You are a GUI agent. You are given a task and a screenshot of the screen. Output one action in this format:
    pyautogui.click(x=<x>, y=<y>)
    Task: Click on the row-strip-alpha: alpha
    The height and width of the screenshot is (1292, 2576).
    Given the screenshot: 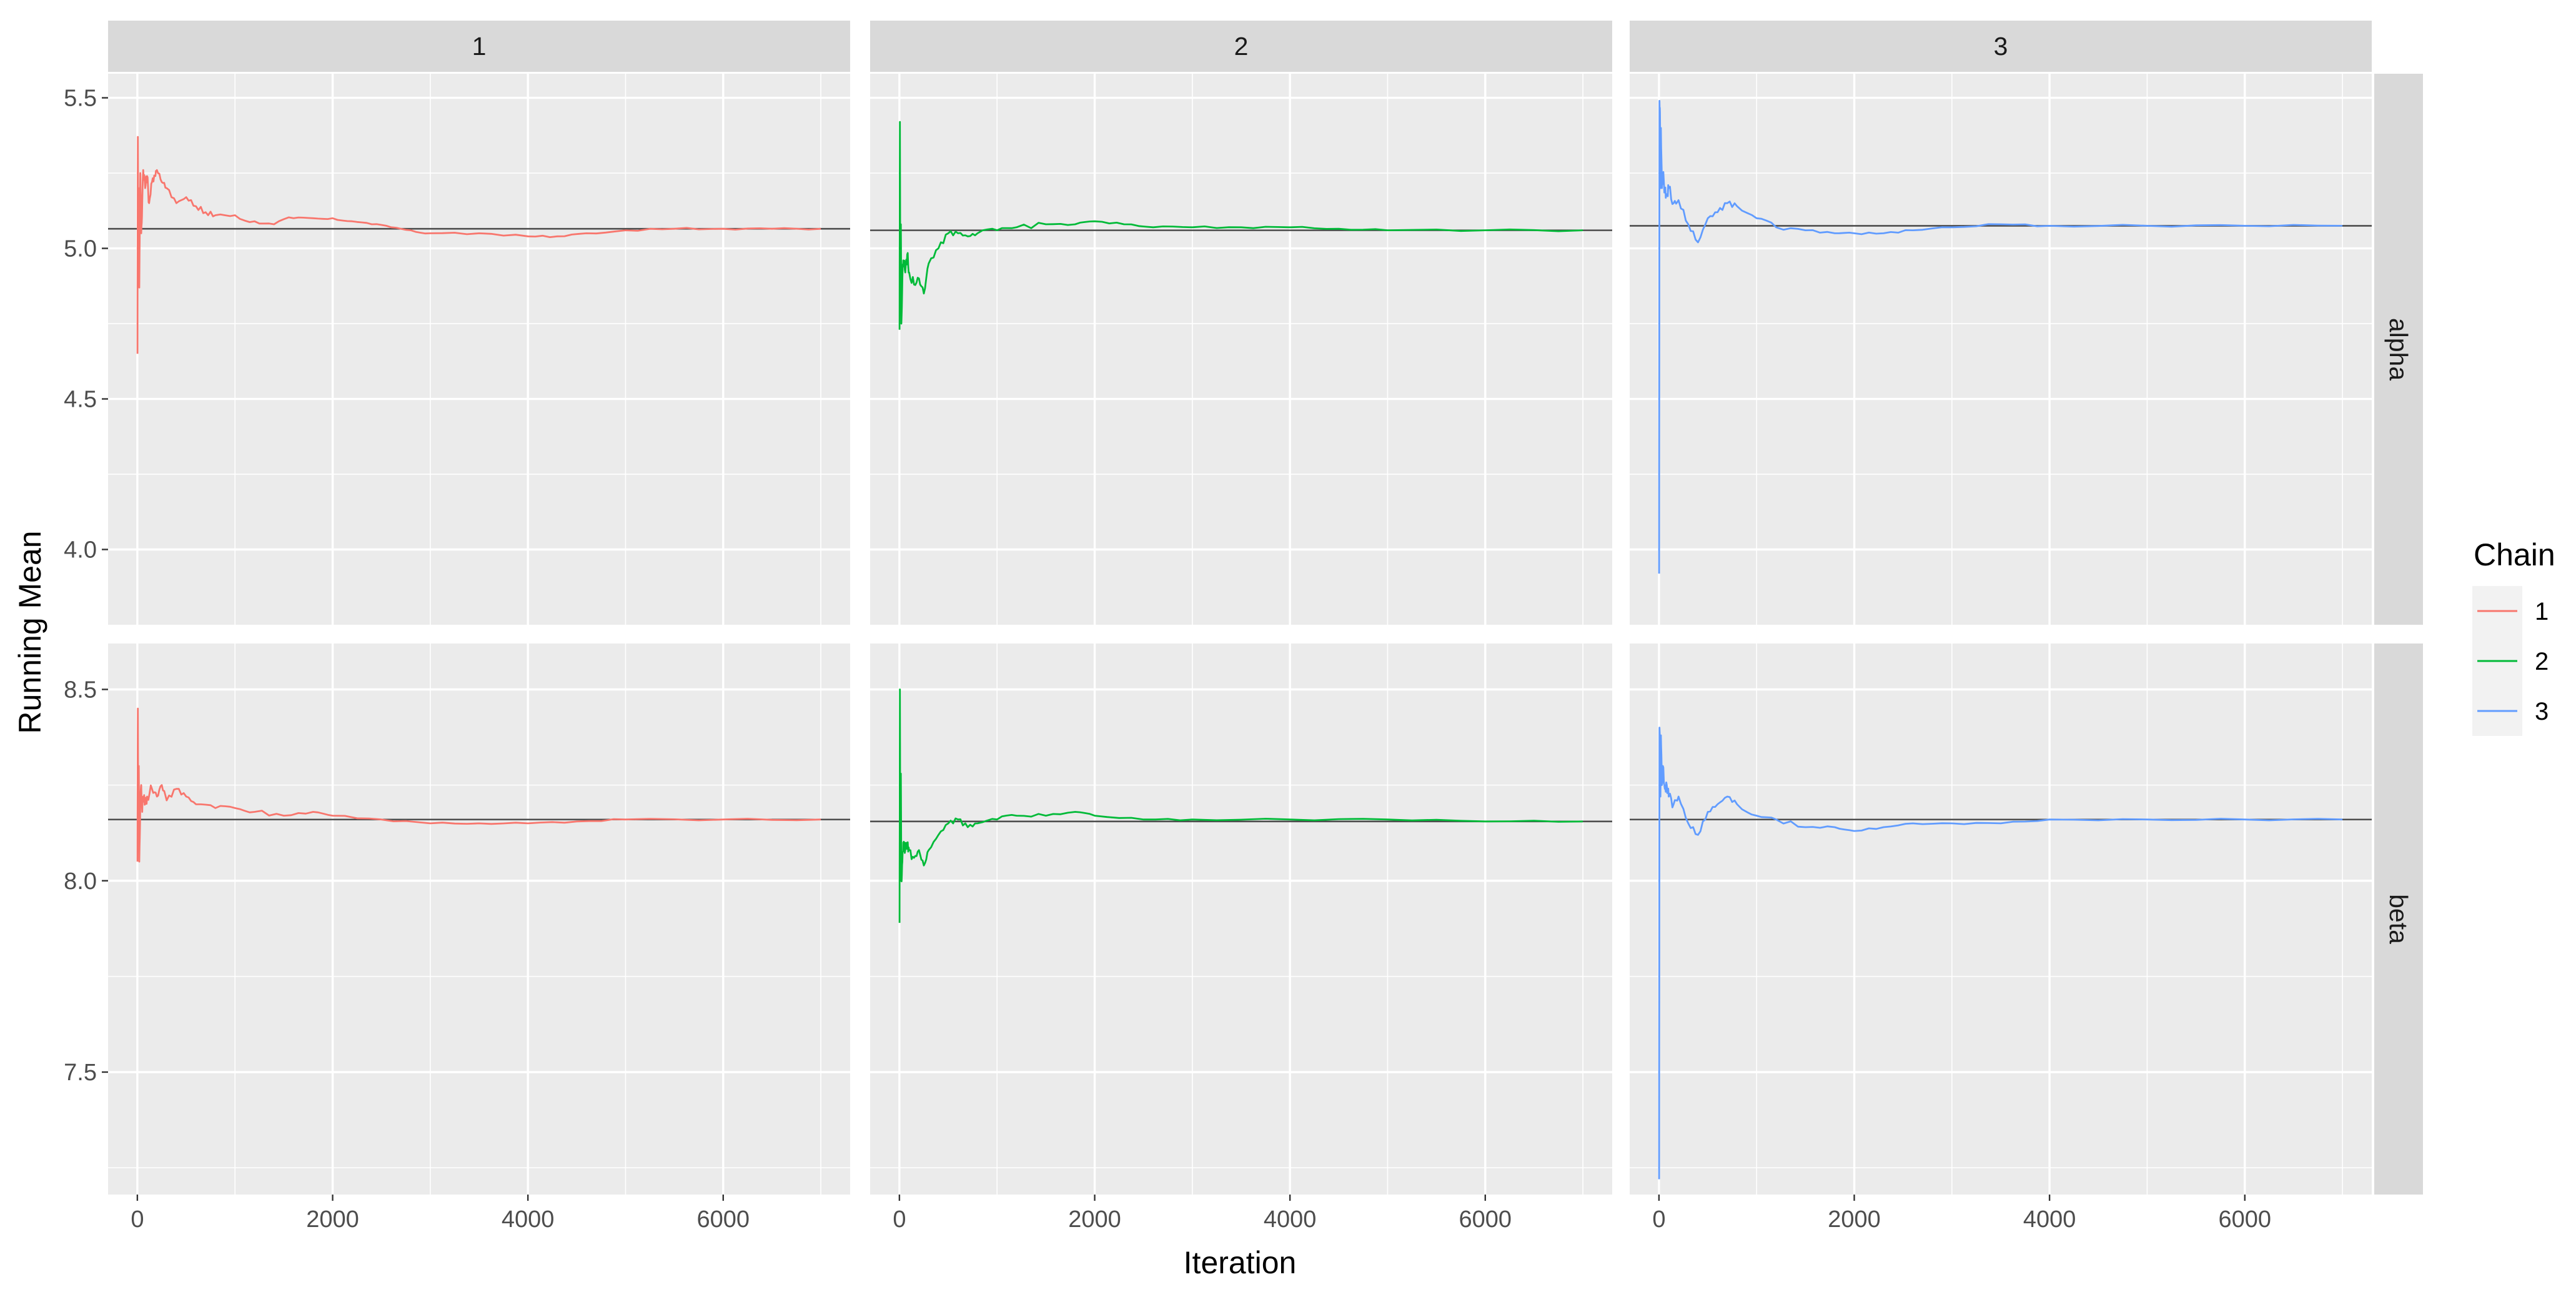 What is the action you would take?
    pyautogui.click(x=2398, y=349)
    